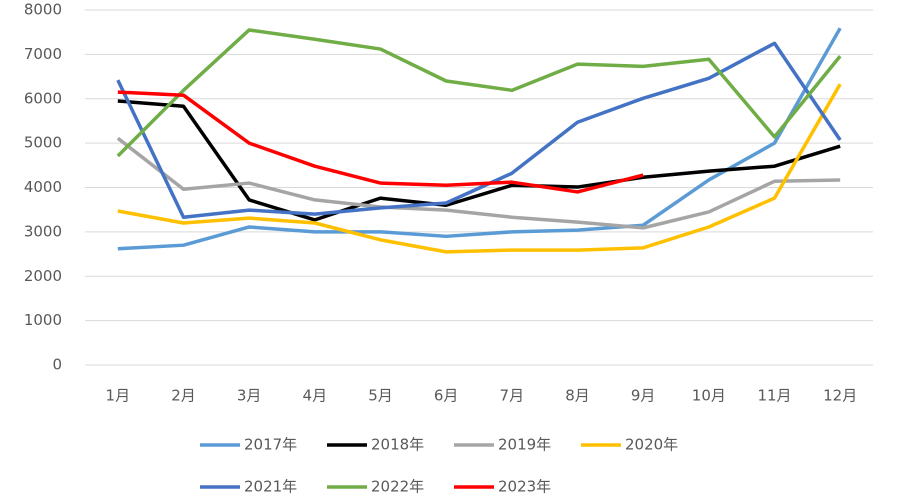  Describe the element at coordinates (709, 396) in the screenshot. I see `x-tick-label: 10月` at that location.